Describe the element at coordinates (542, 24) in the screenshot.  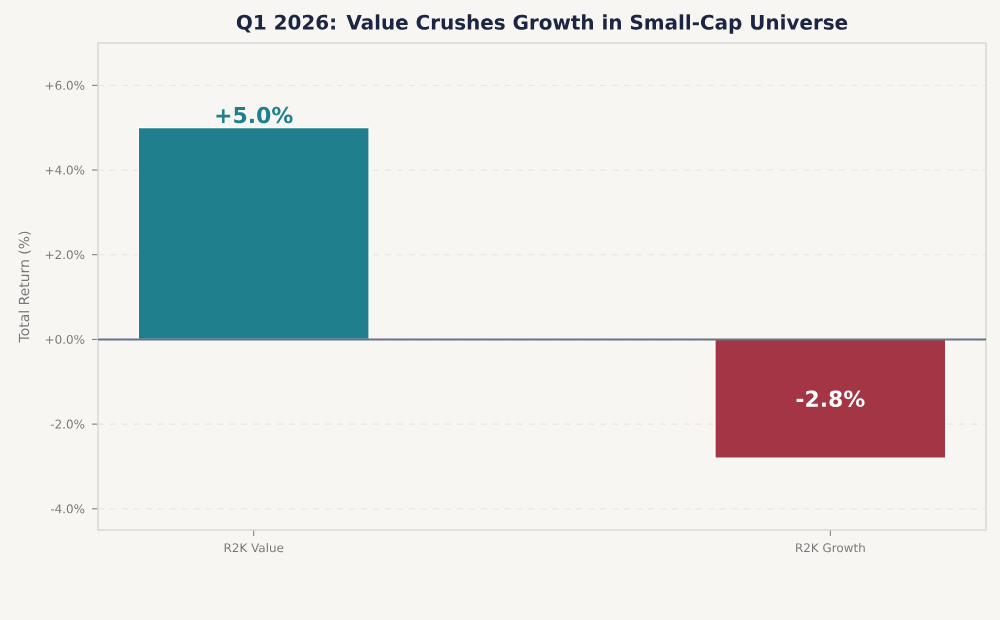
I see `chart-title: Q1 2026: Value Crushes Growth in Small-Cap Universe` at that location.